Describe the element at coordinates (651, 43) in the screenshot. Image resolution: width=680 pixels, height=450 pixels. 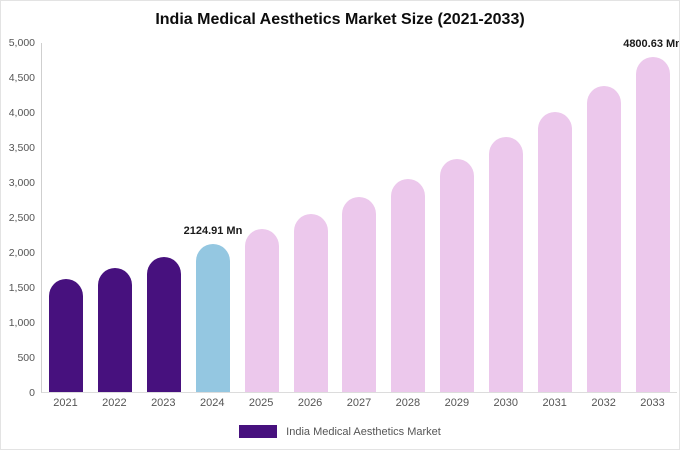
I see `bar-value-label-2033: 4800.63 Mn` at that location.